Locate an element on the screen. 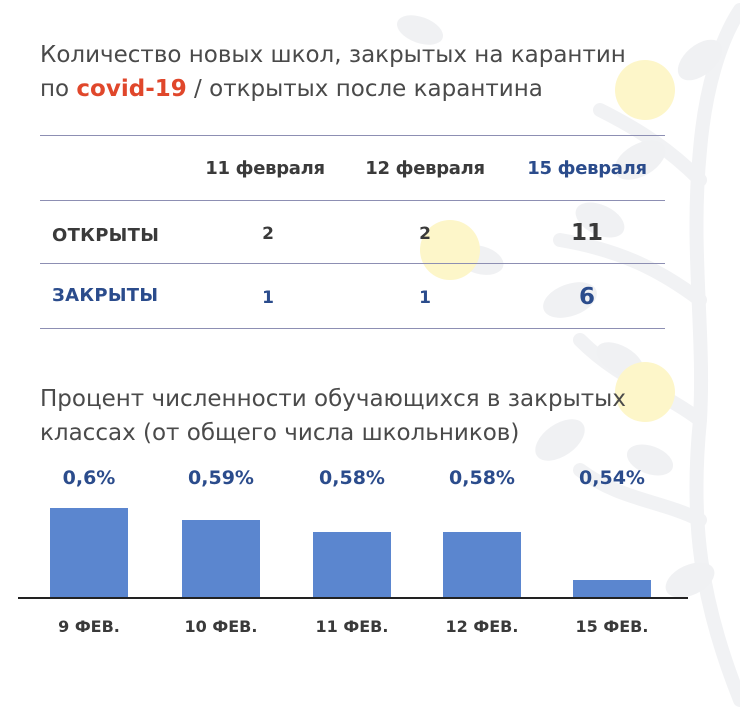 The width and height of the screenshot is (740, 710). category-label-3: 11 ФЕВ. is located at coordinates (352, 626).